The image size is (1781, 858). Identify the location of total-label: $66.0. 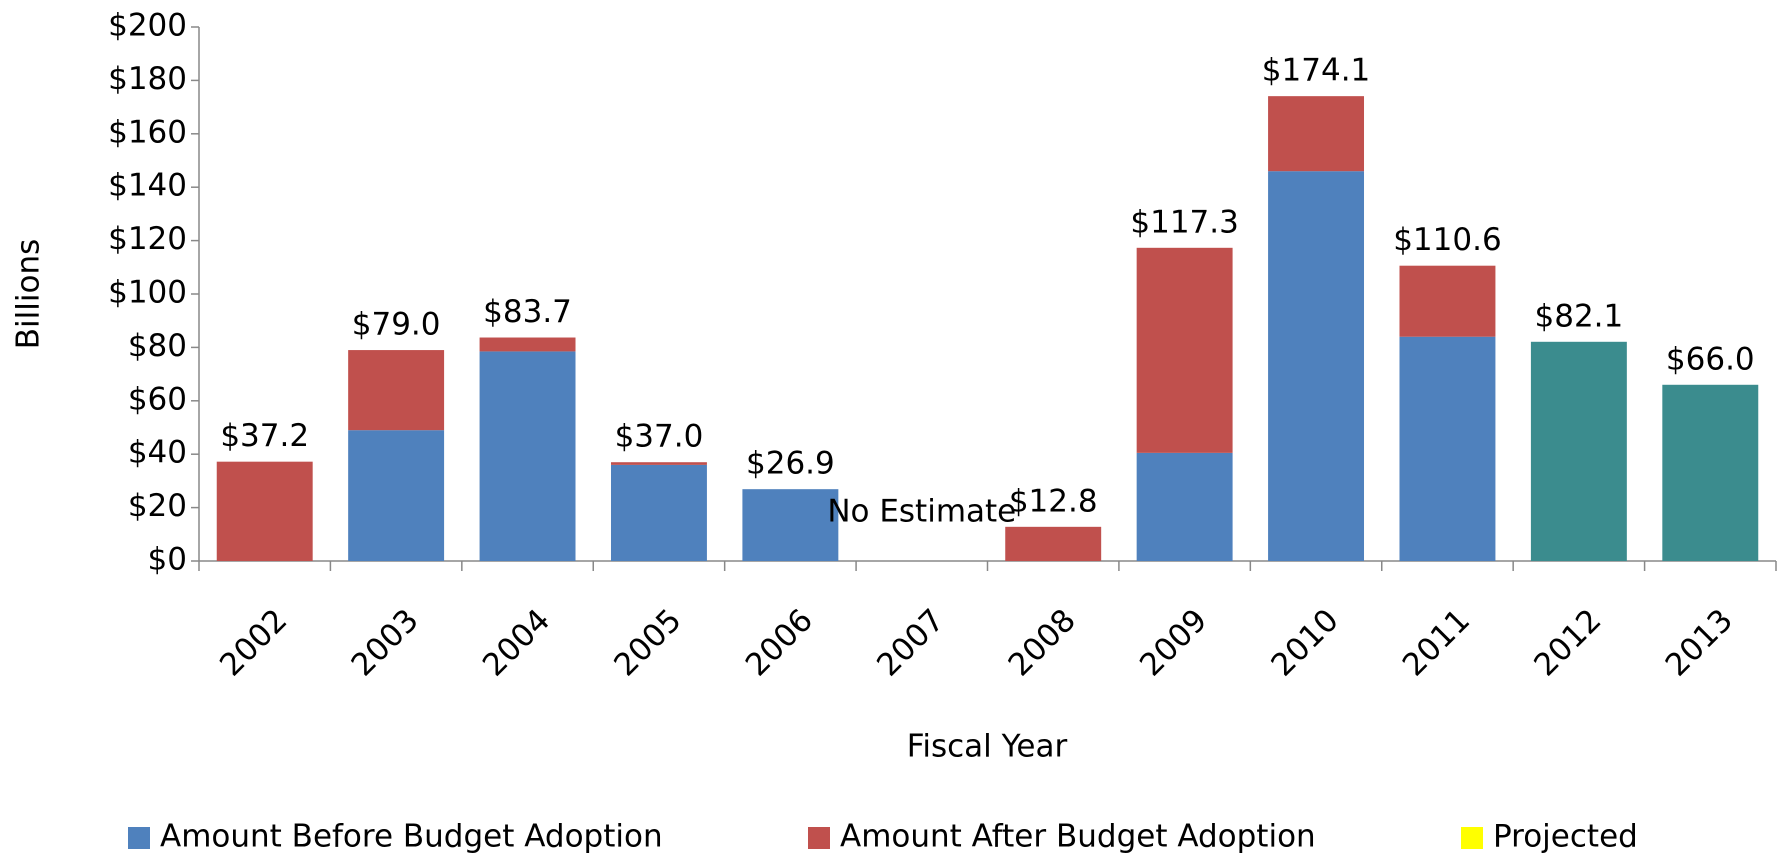
(1710, 359).